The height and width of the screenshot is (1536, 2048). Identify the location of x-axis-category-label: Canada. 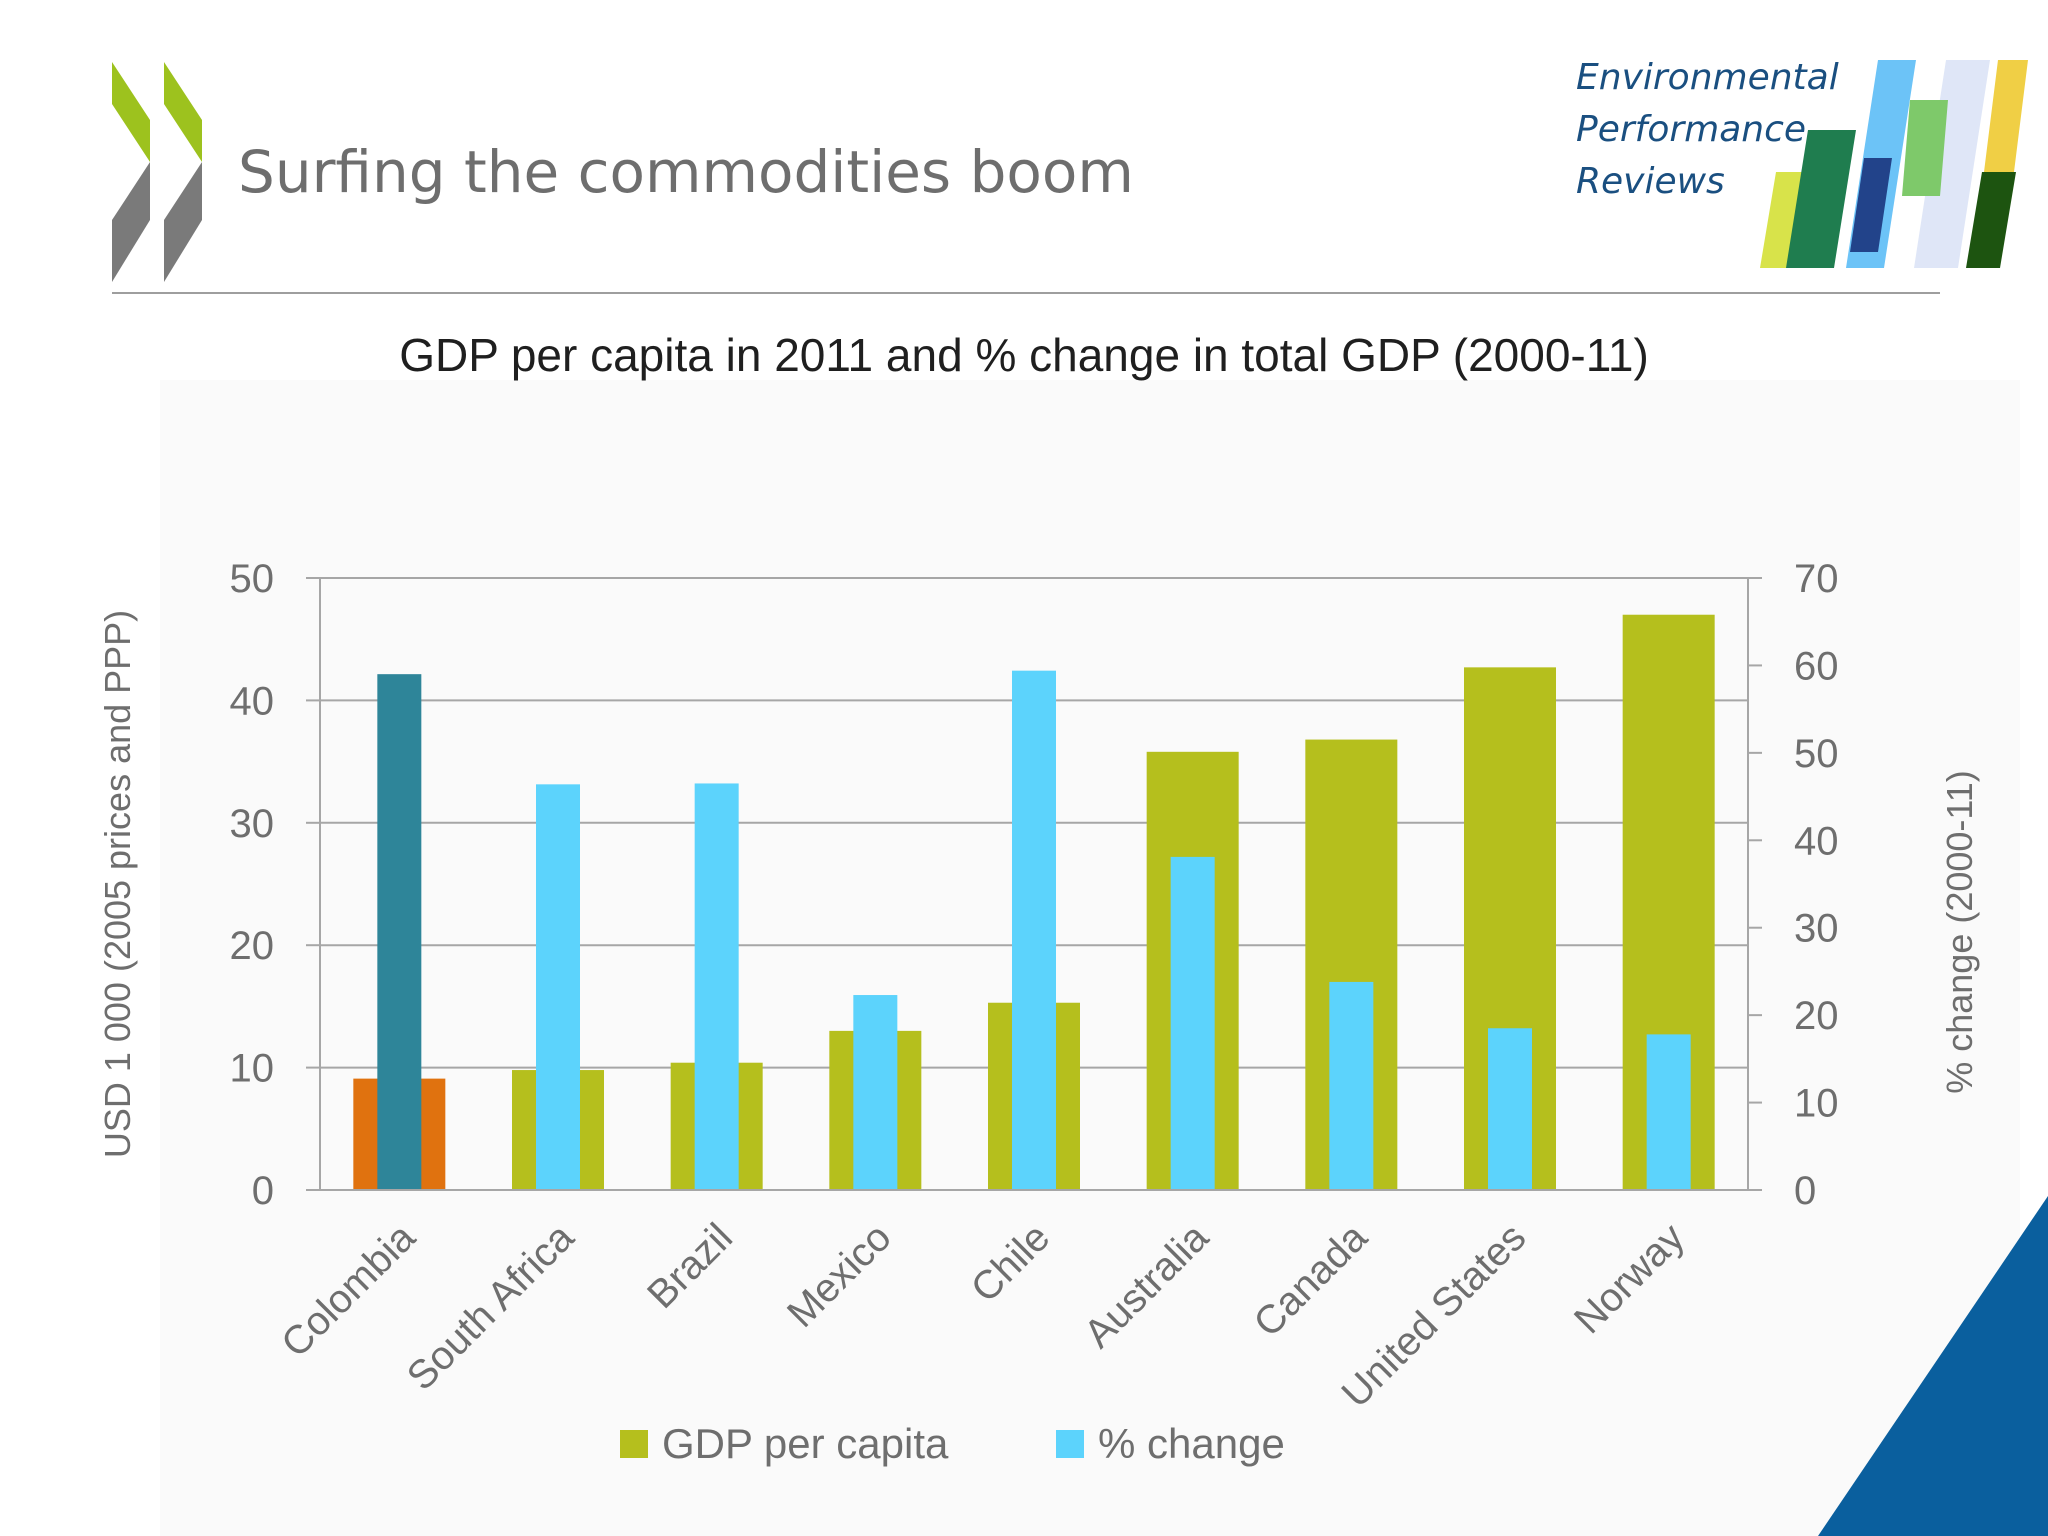
(1311, 1280).